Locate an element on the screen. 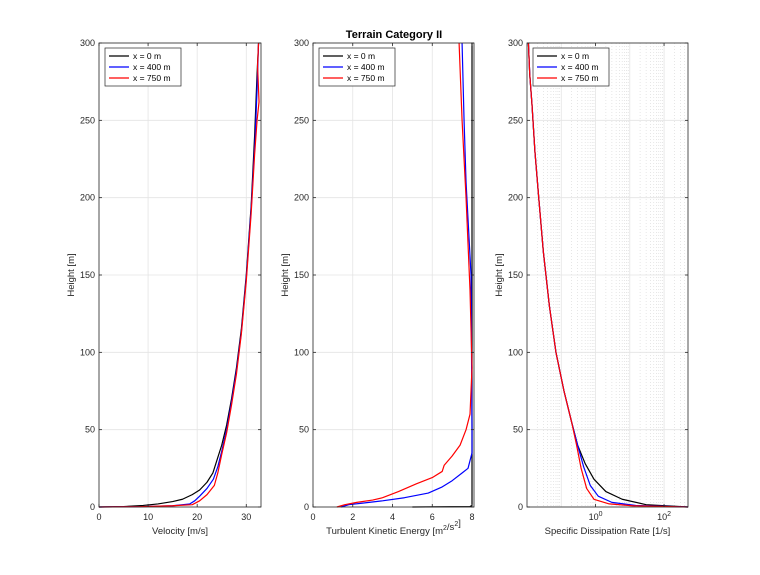 This screenshot has height=575, width=760. tick-label-x: 2 is located at coordinates (352, 517).